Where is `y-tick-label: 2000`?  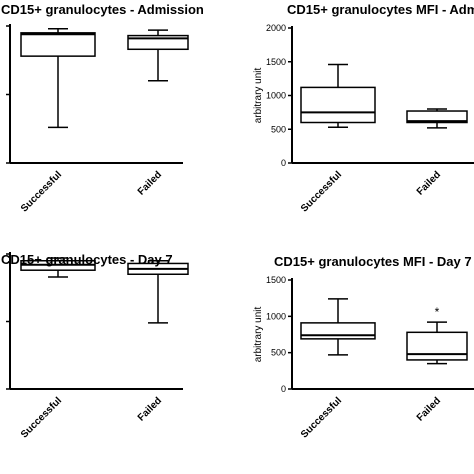 y-tick-label: 2000 is located at coordinates (276, 28).